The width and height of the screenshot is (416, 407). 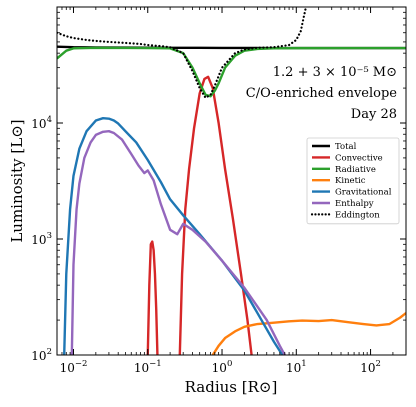 I want to click on legend-label-radiative: Radiative, so click(x=355, y=170).